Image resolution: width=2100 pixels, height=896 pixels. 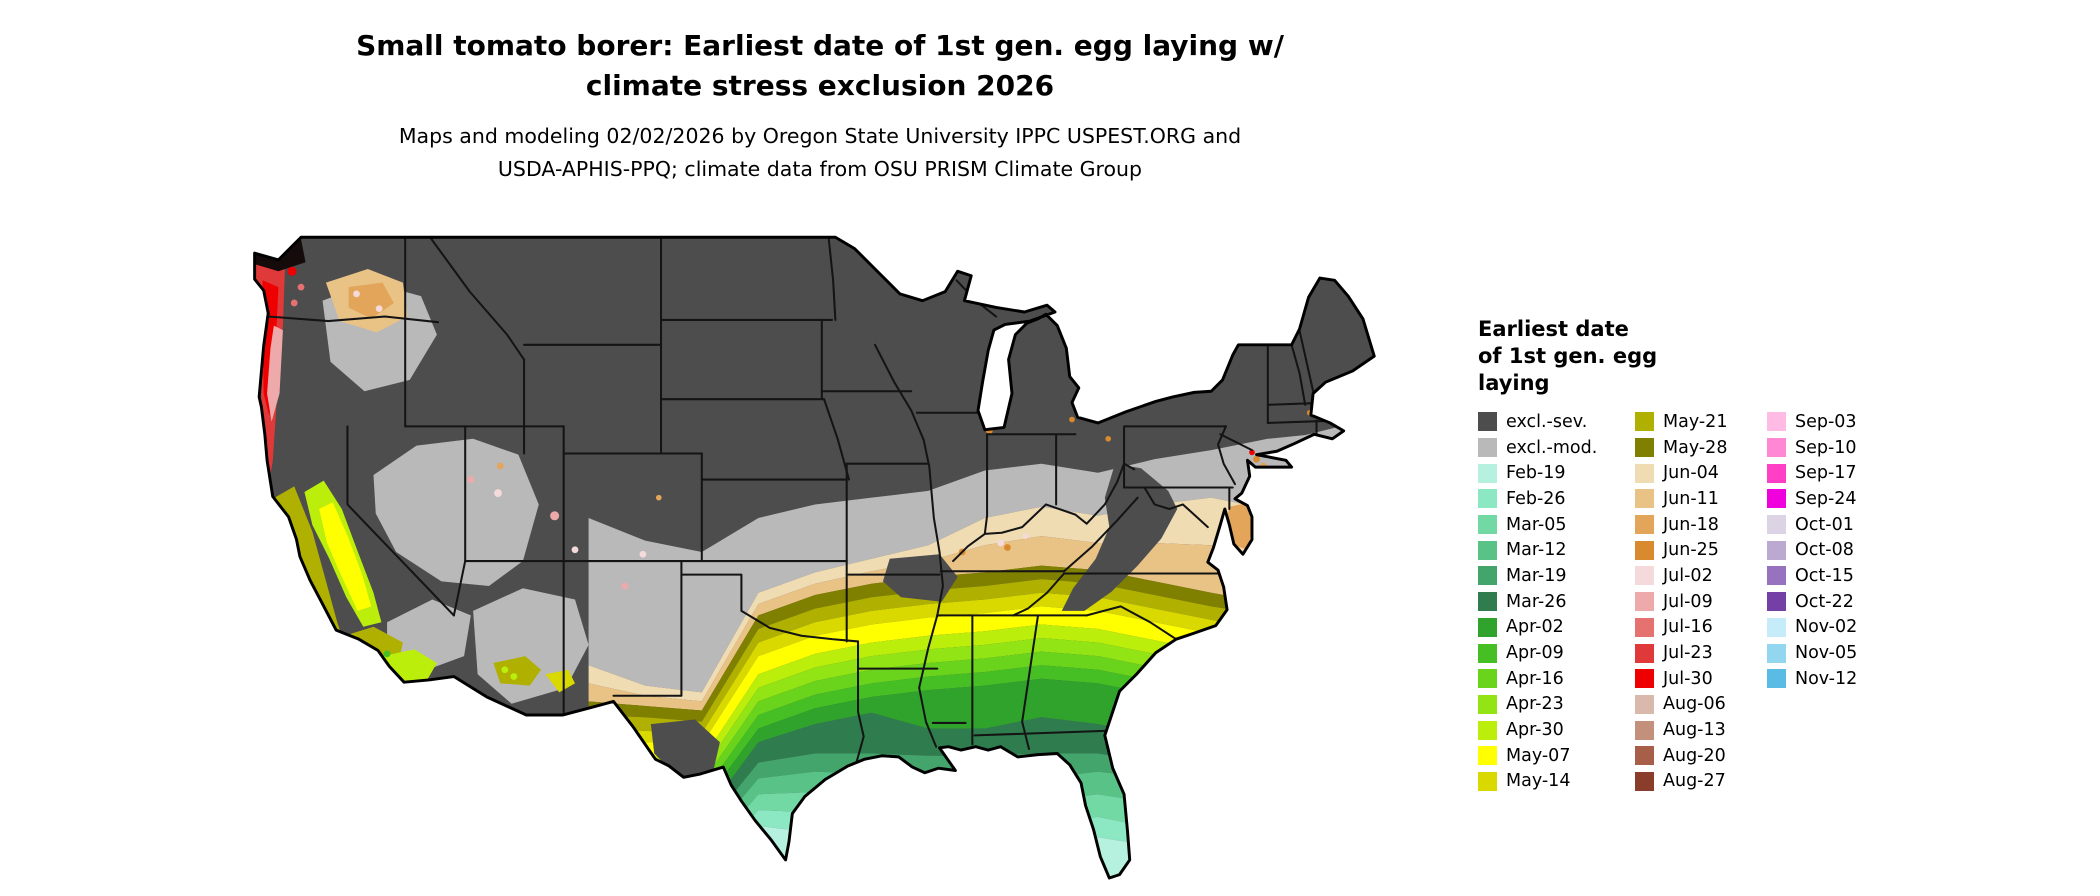 I want to click on legend-entry: Apr-16, so click(x=1556, y=679).